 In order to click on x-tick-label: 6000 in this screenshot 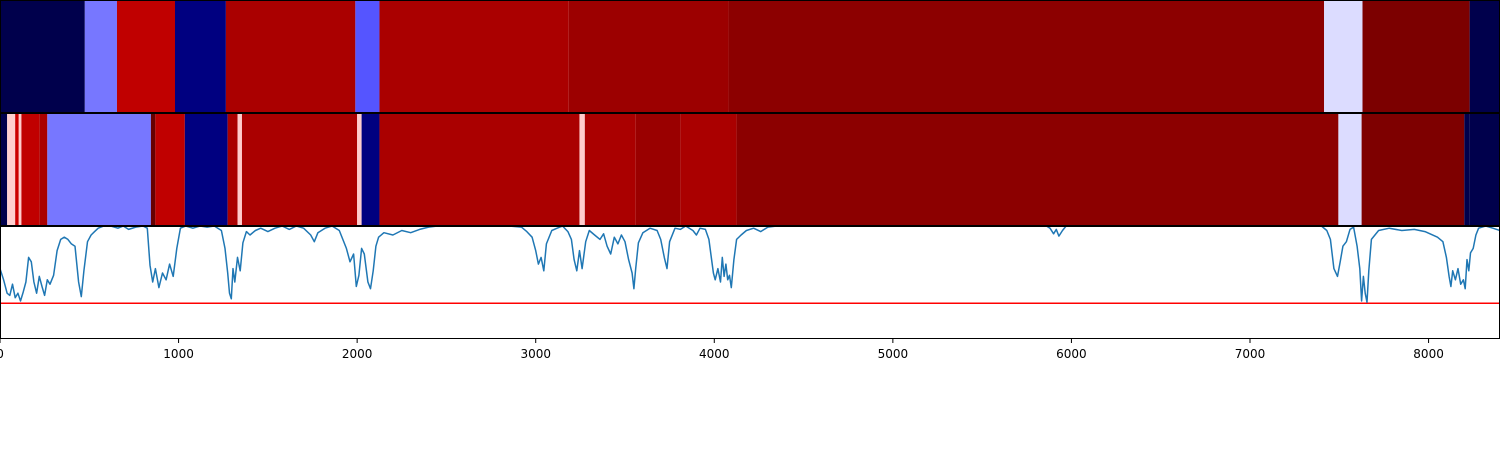, I will do `click(1071, 354)`.